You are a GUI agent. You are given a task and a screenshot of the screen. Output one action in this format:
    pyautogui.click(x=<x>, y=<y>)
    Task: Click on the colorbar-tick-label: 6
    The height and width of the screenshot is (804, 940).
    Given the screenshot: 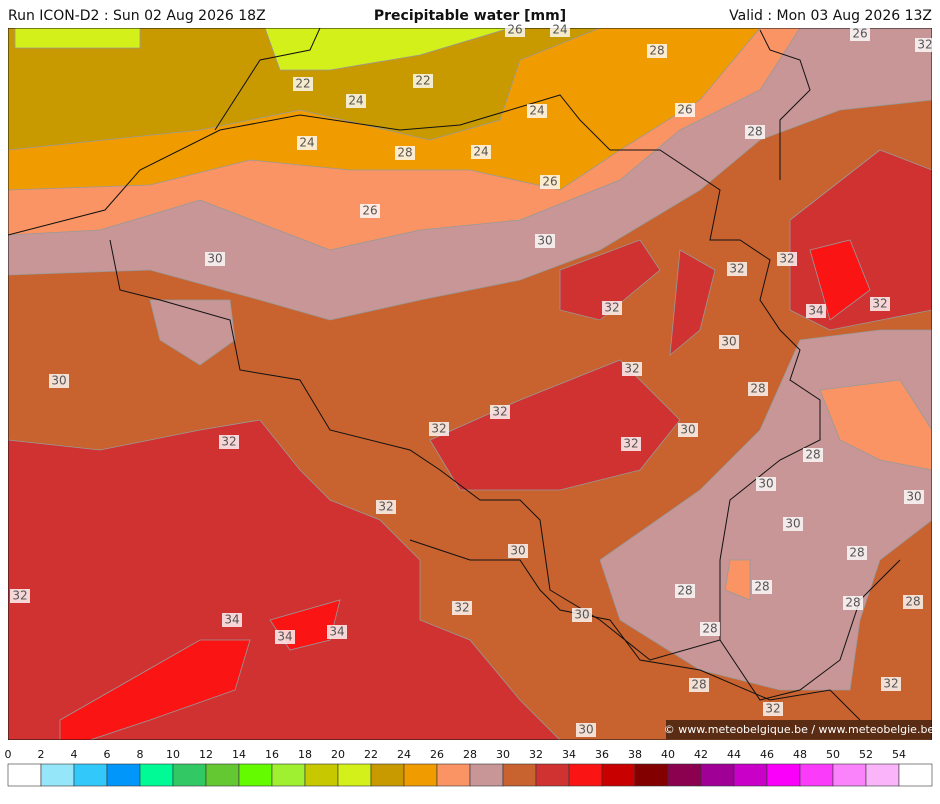 What is the action you would take?
    pyautogui.click(x=107, y=754)
    